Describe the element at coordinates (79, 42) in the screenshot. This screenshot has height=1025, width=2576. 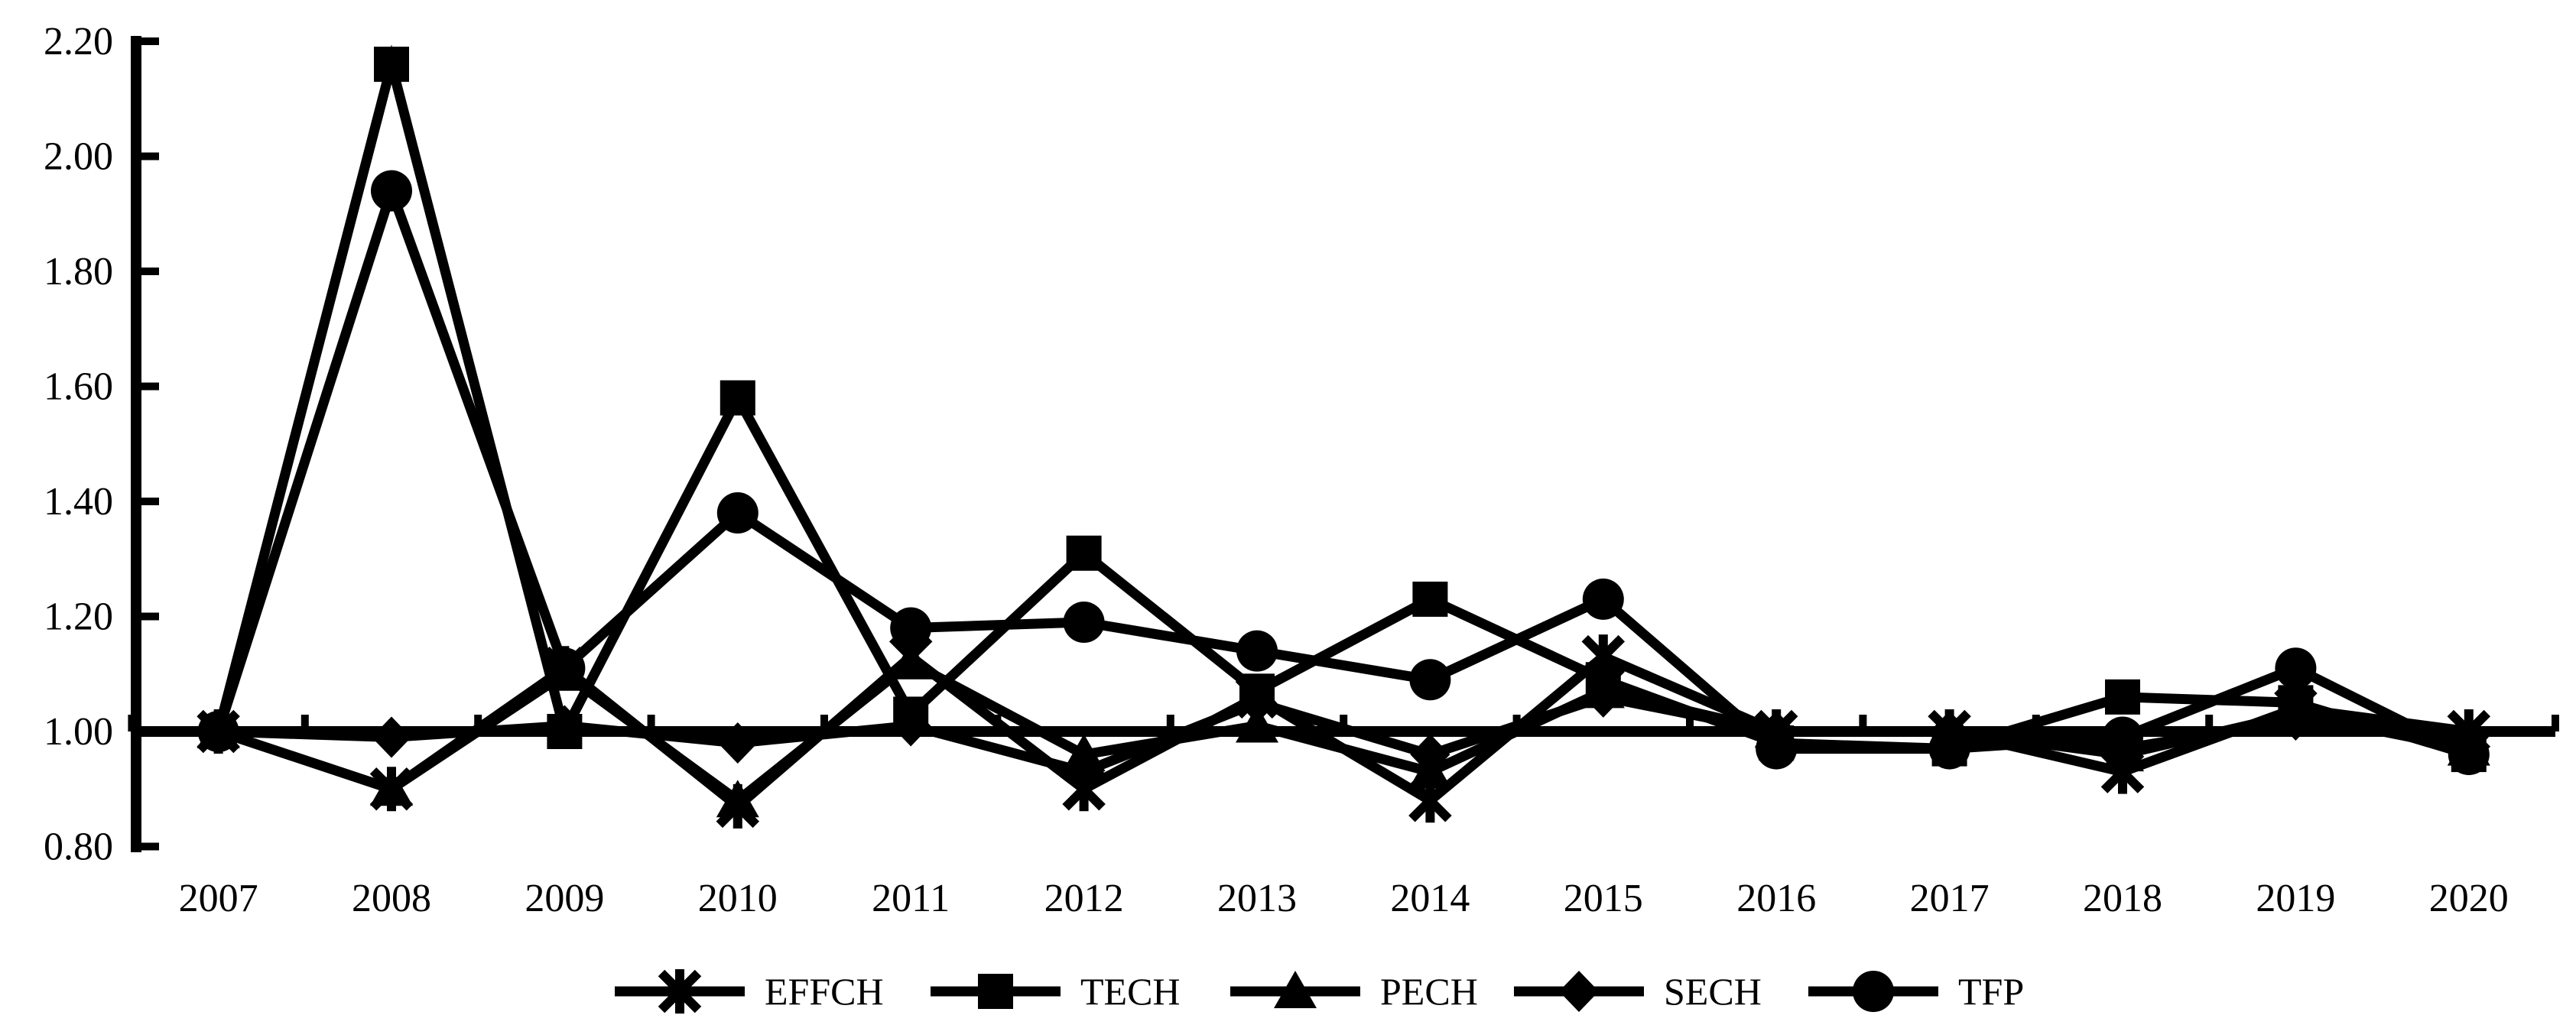
I see `y-tick-label: 2.20` at that location.